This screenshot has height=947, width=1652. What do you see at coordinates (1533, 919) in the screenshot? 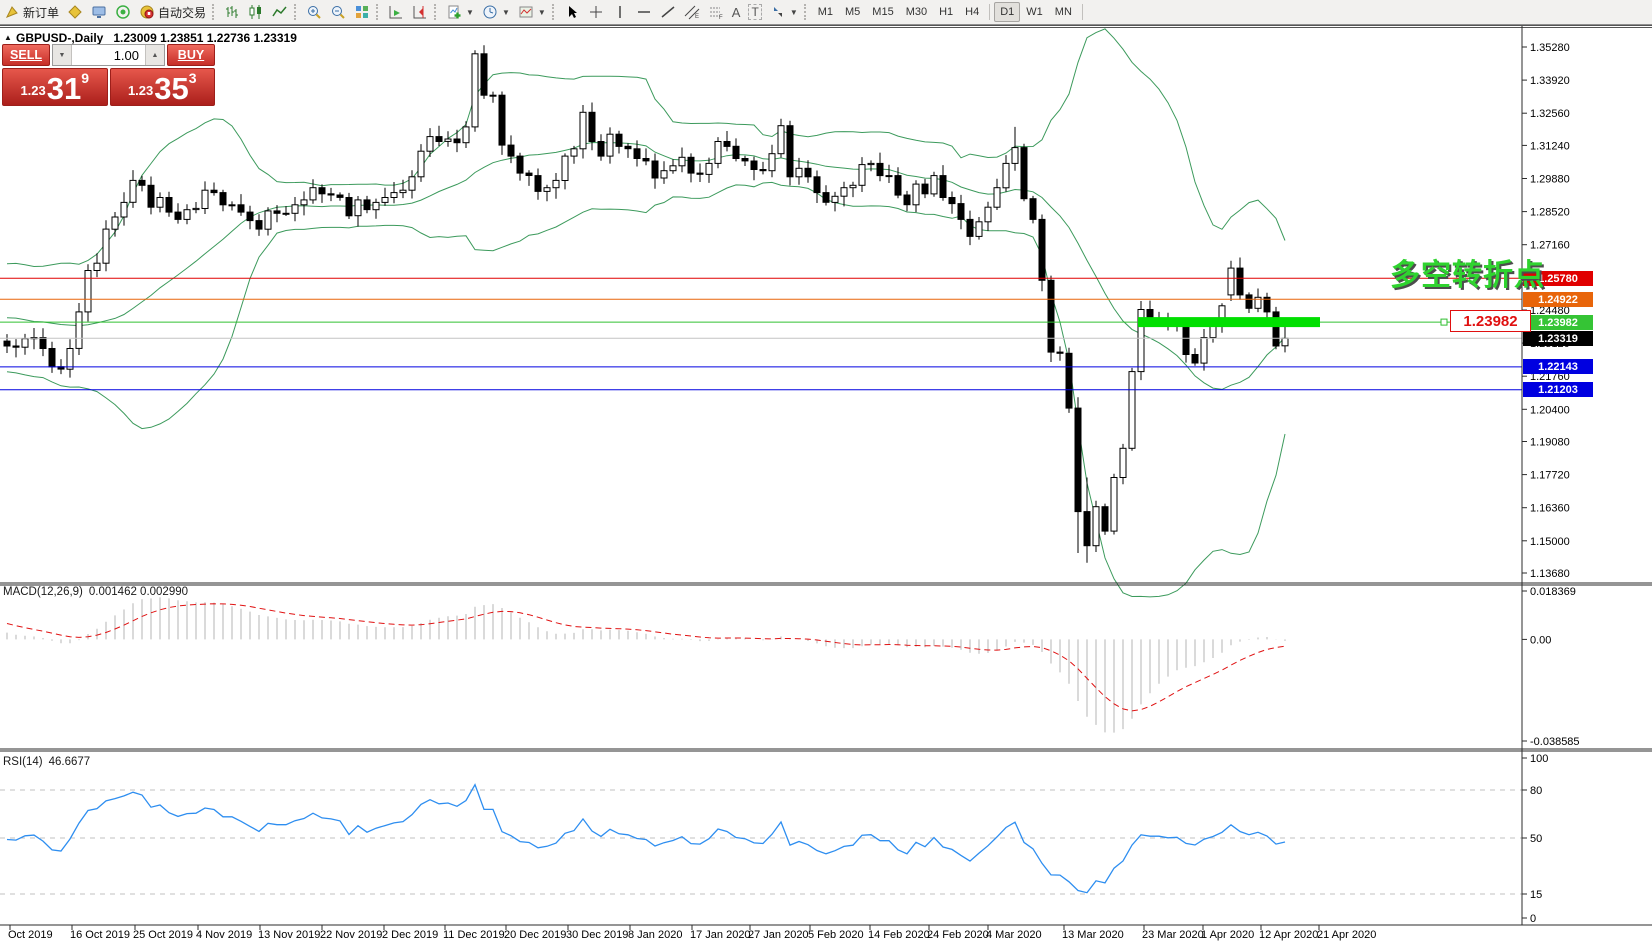
I see `svg-text: 0` at bounding box center [1533, 919].